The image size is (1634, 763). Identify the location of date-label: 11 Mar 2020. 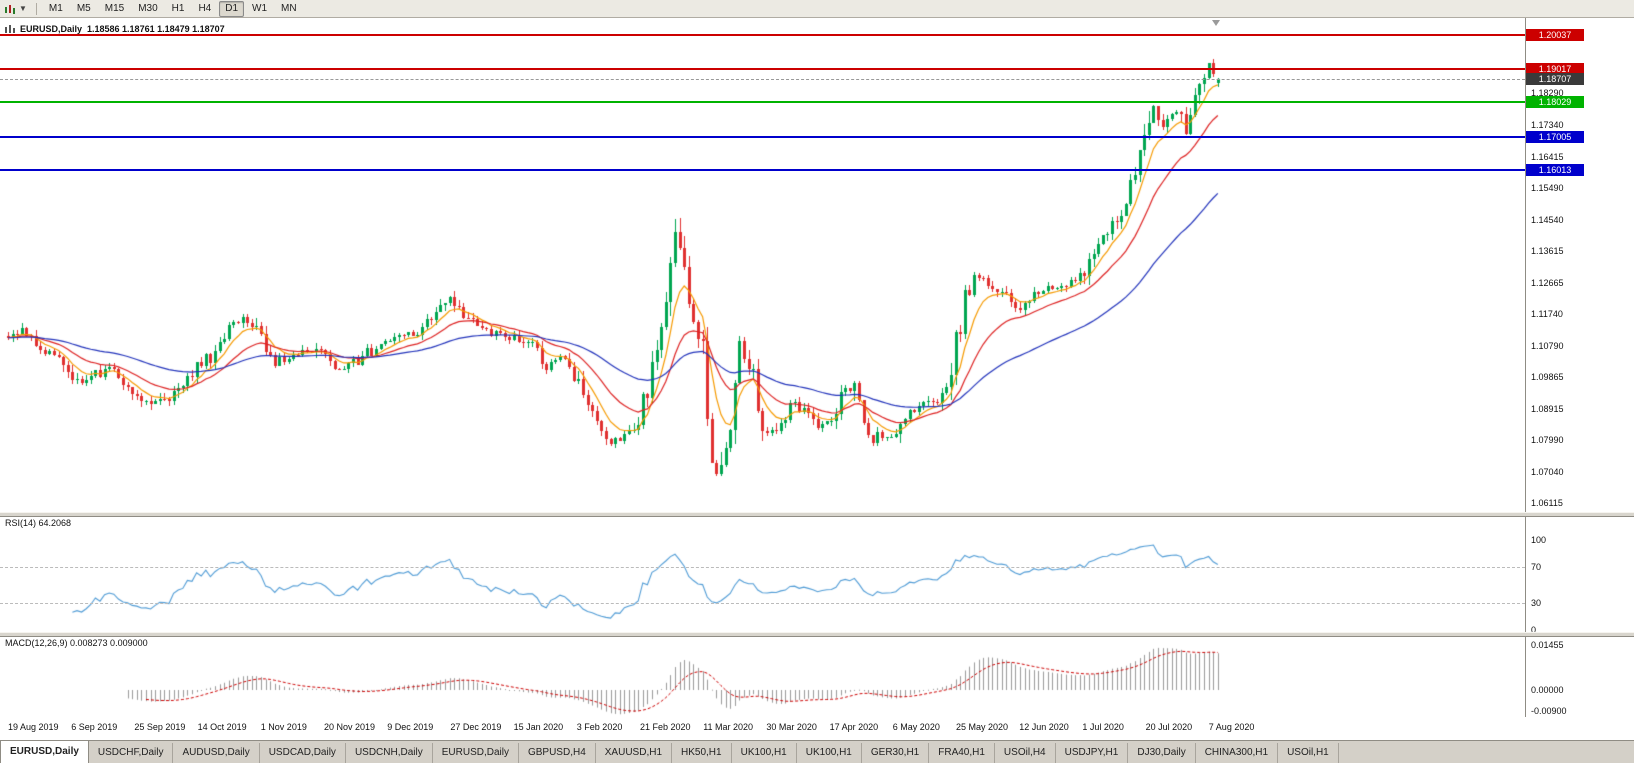
(728, 727).